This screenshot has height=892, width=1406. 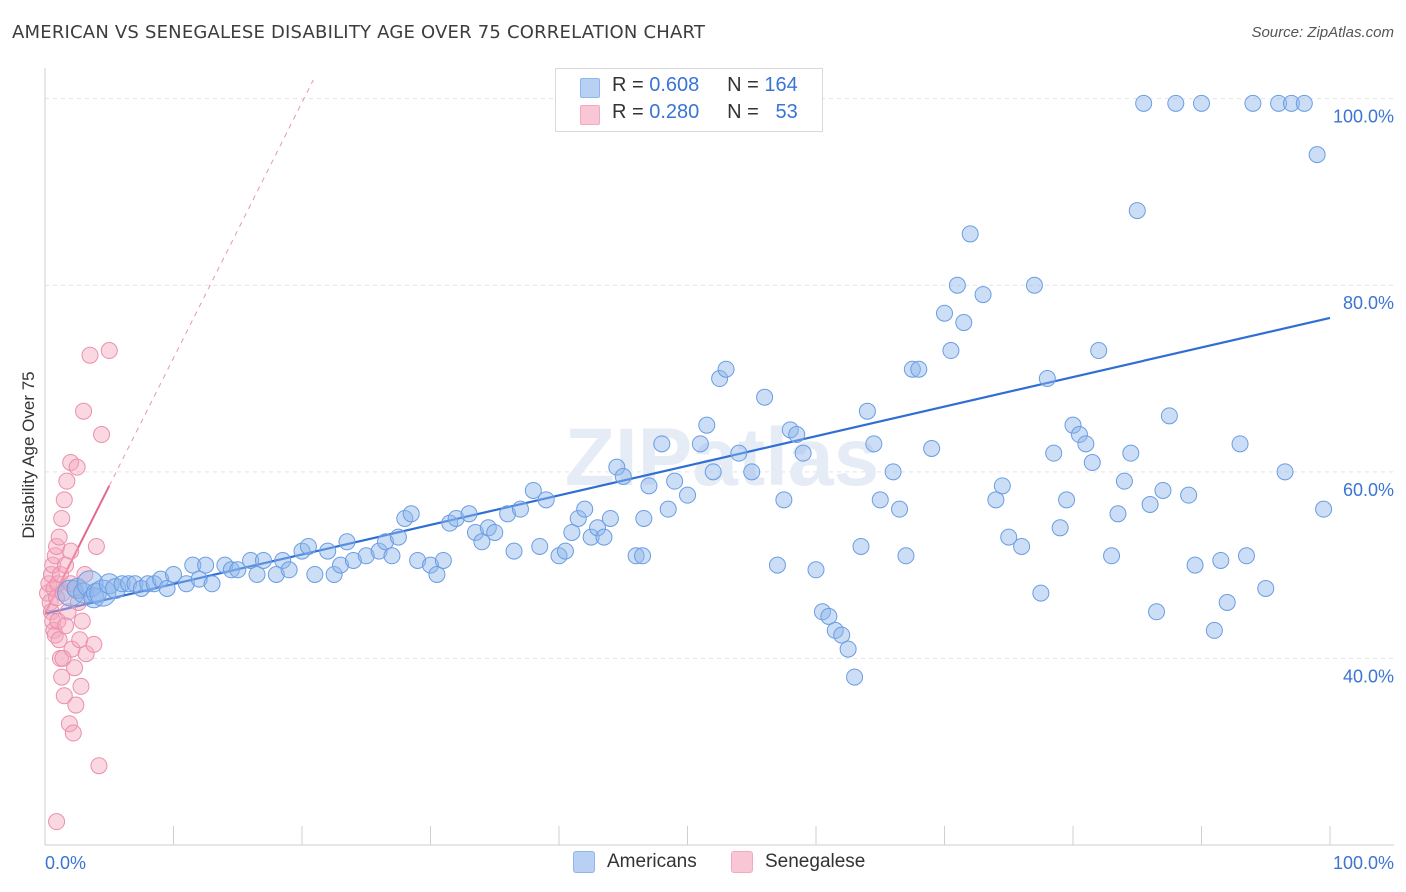 I want to click on legend-senegalese: Senegalese, so click(x=798, y=862).